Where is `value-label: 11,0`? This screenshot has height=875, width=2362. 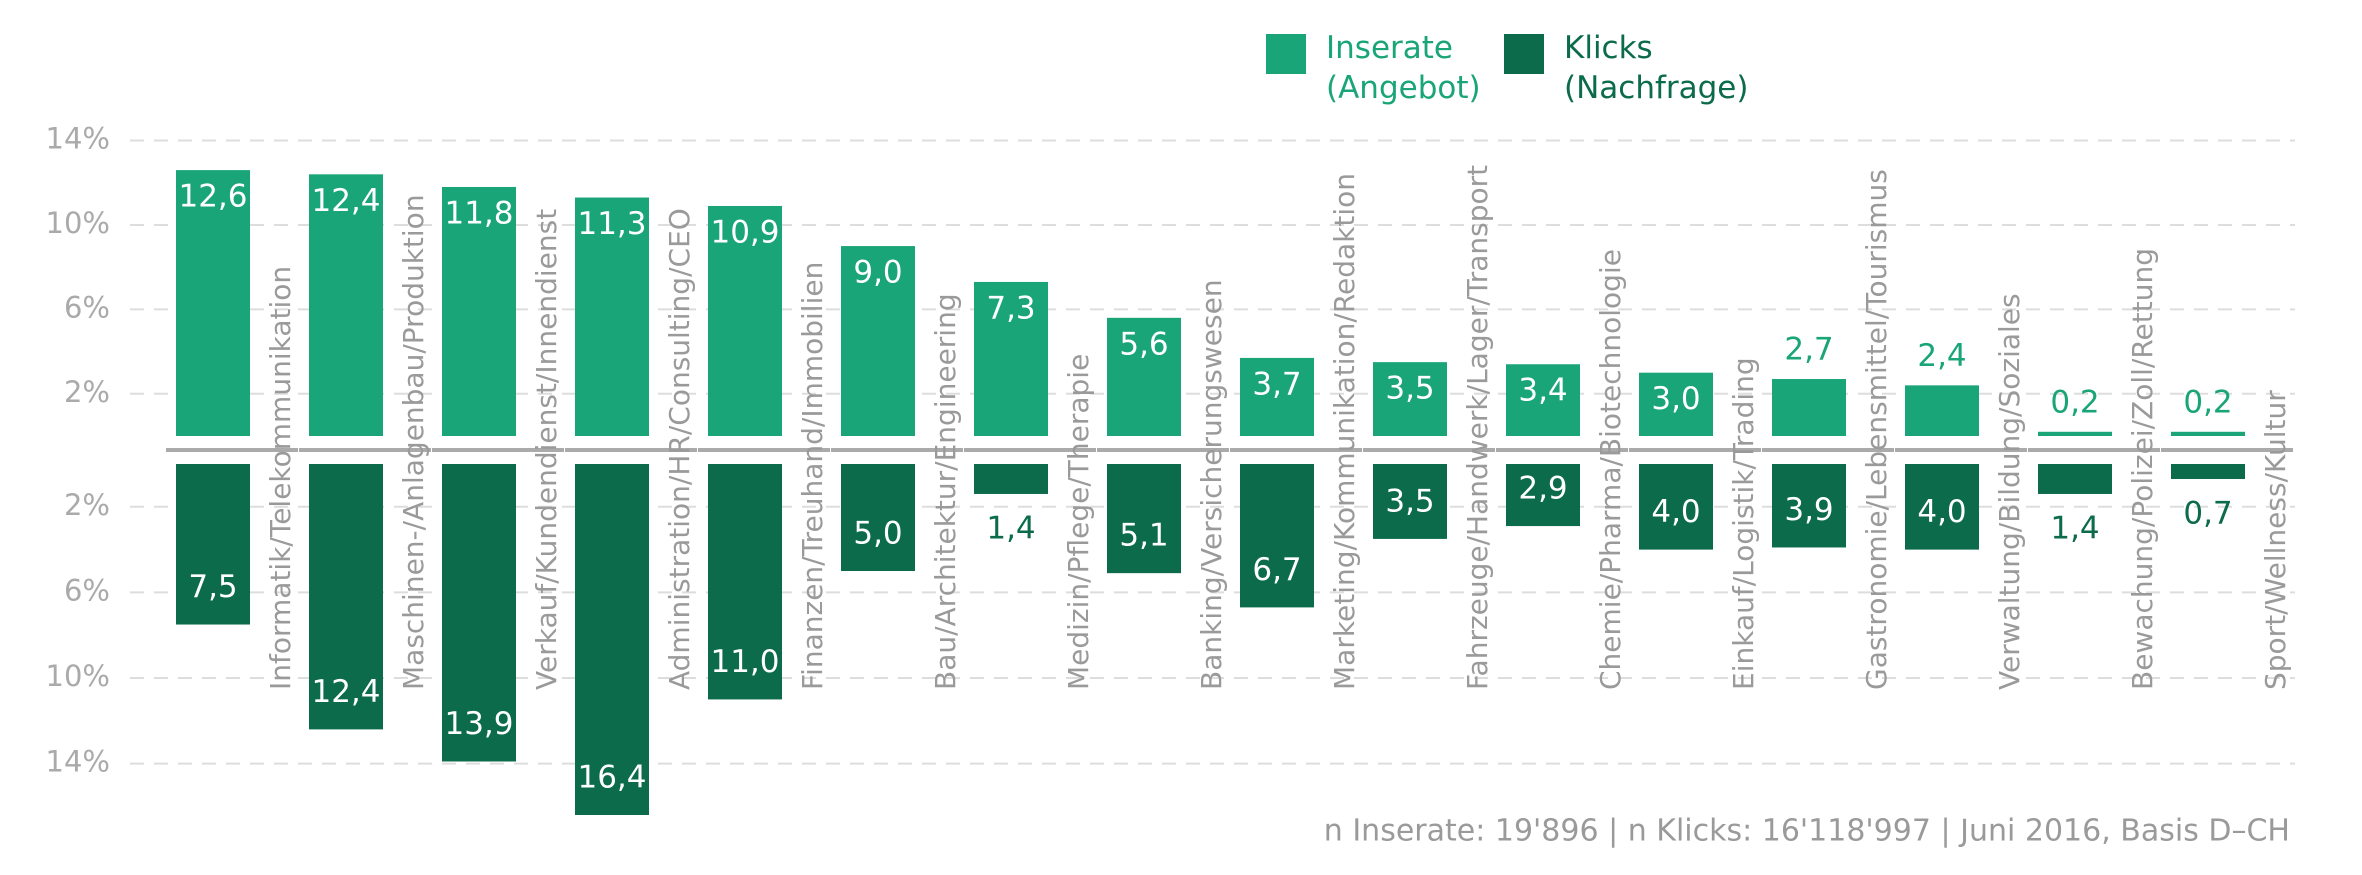 value-label: 11,0 is located at coordinates (744, 662).